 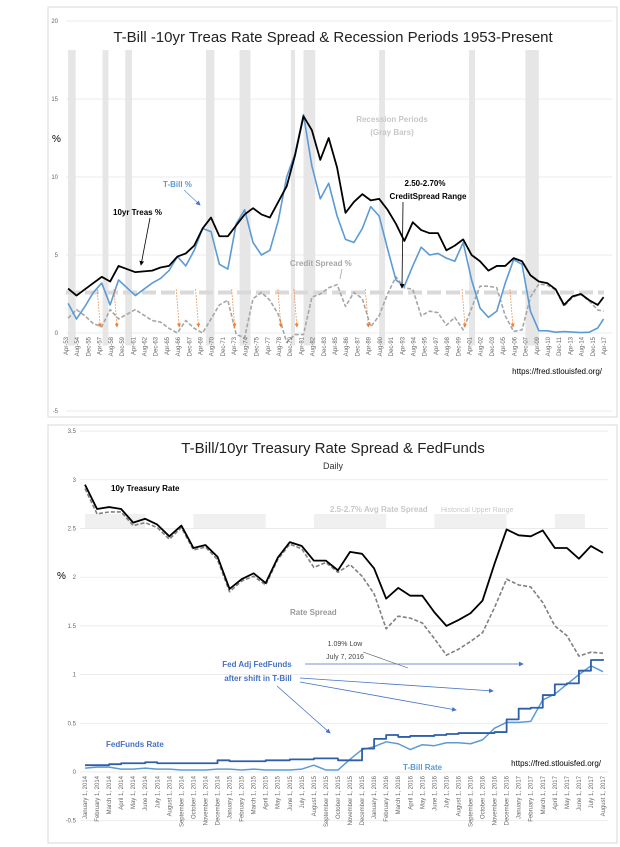 I want to click on chart2-annotation-arrows, so click(x=400, y=692).